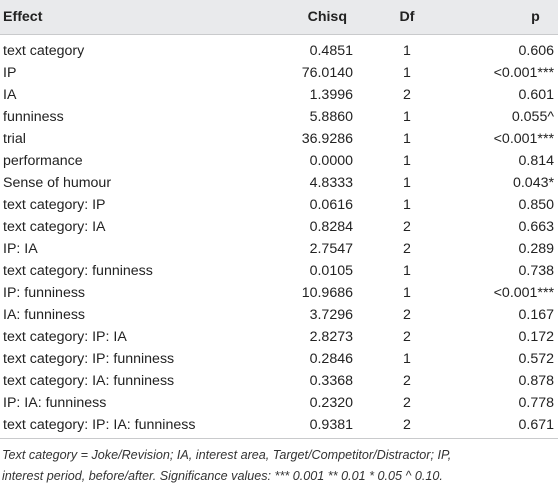 The height and width of the screenshot is (493, 558). What do you see at coordinates (327, 293) in the screenshot?
I see `chisq-cell: 10.9686` at bounding box center [327, 293].